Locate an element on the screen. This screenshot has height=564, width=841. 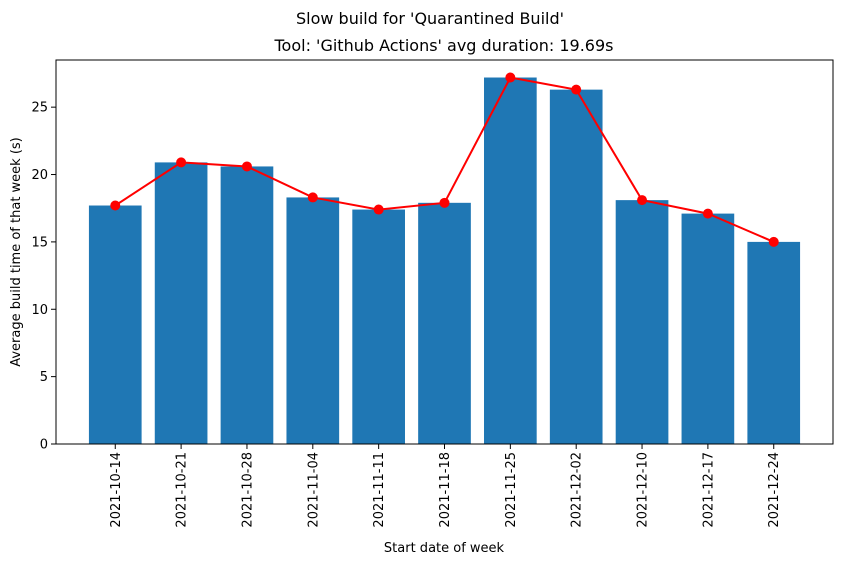
chart-suptitle: Slow build for 'Quarantined Build' is located at coordinates (430, 18).